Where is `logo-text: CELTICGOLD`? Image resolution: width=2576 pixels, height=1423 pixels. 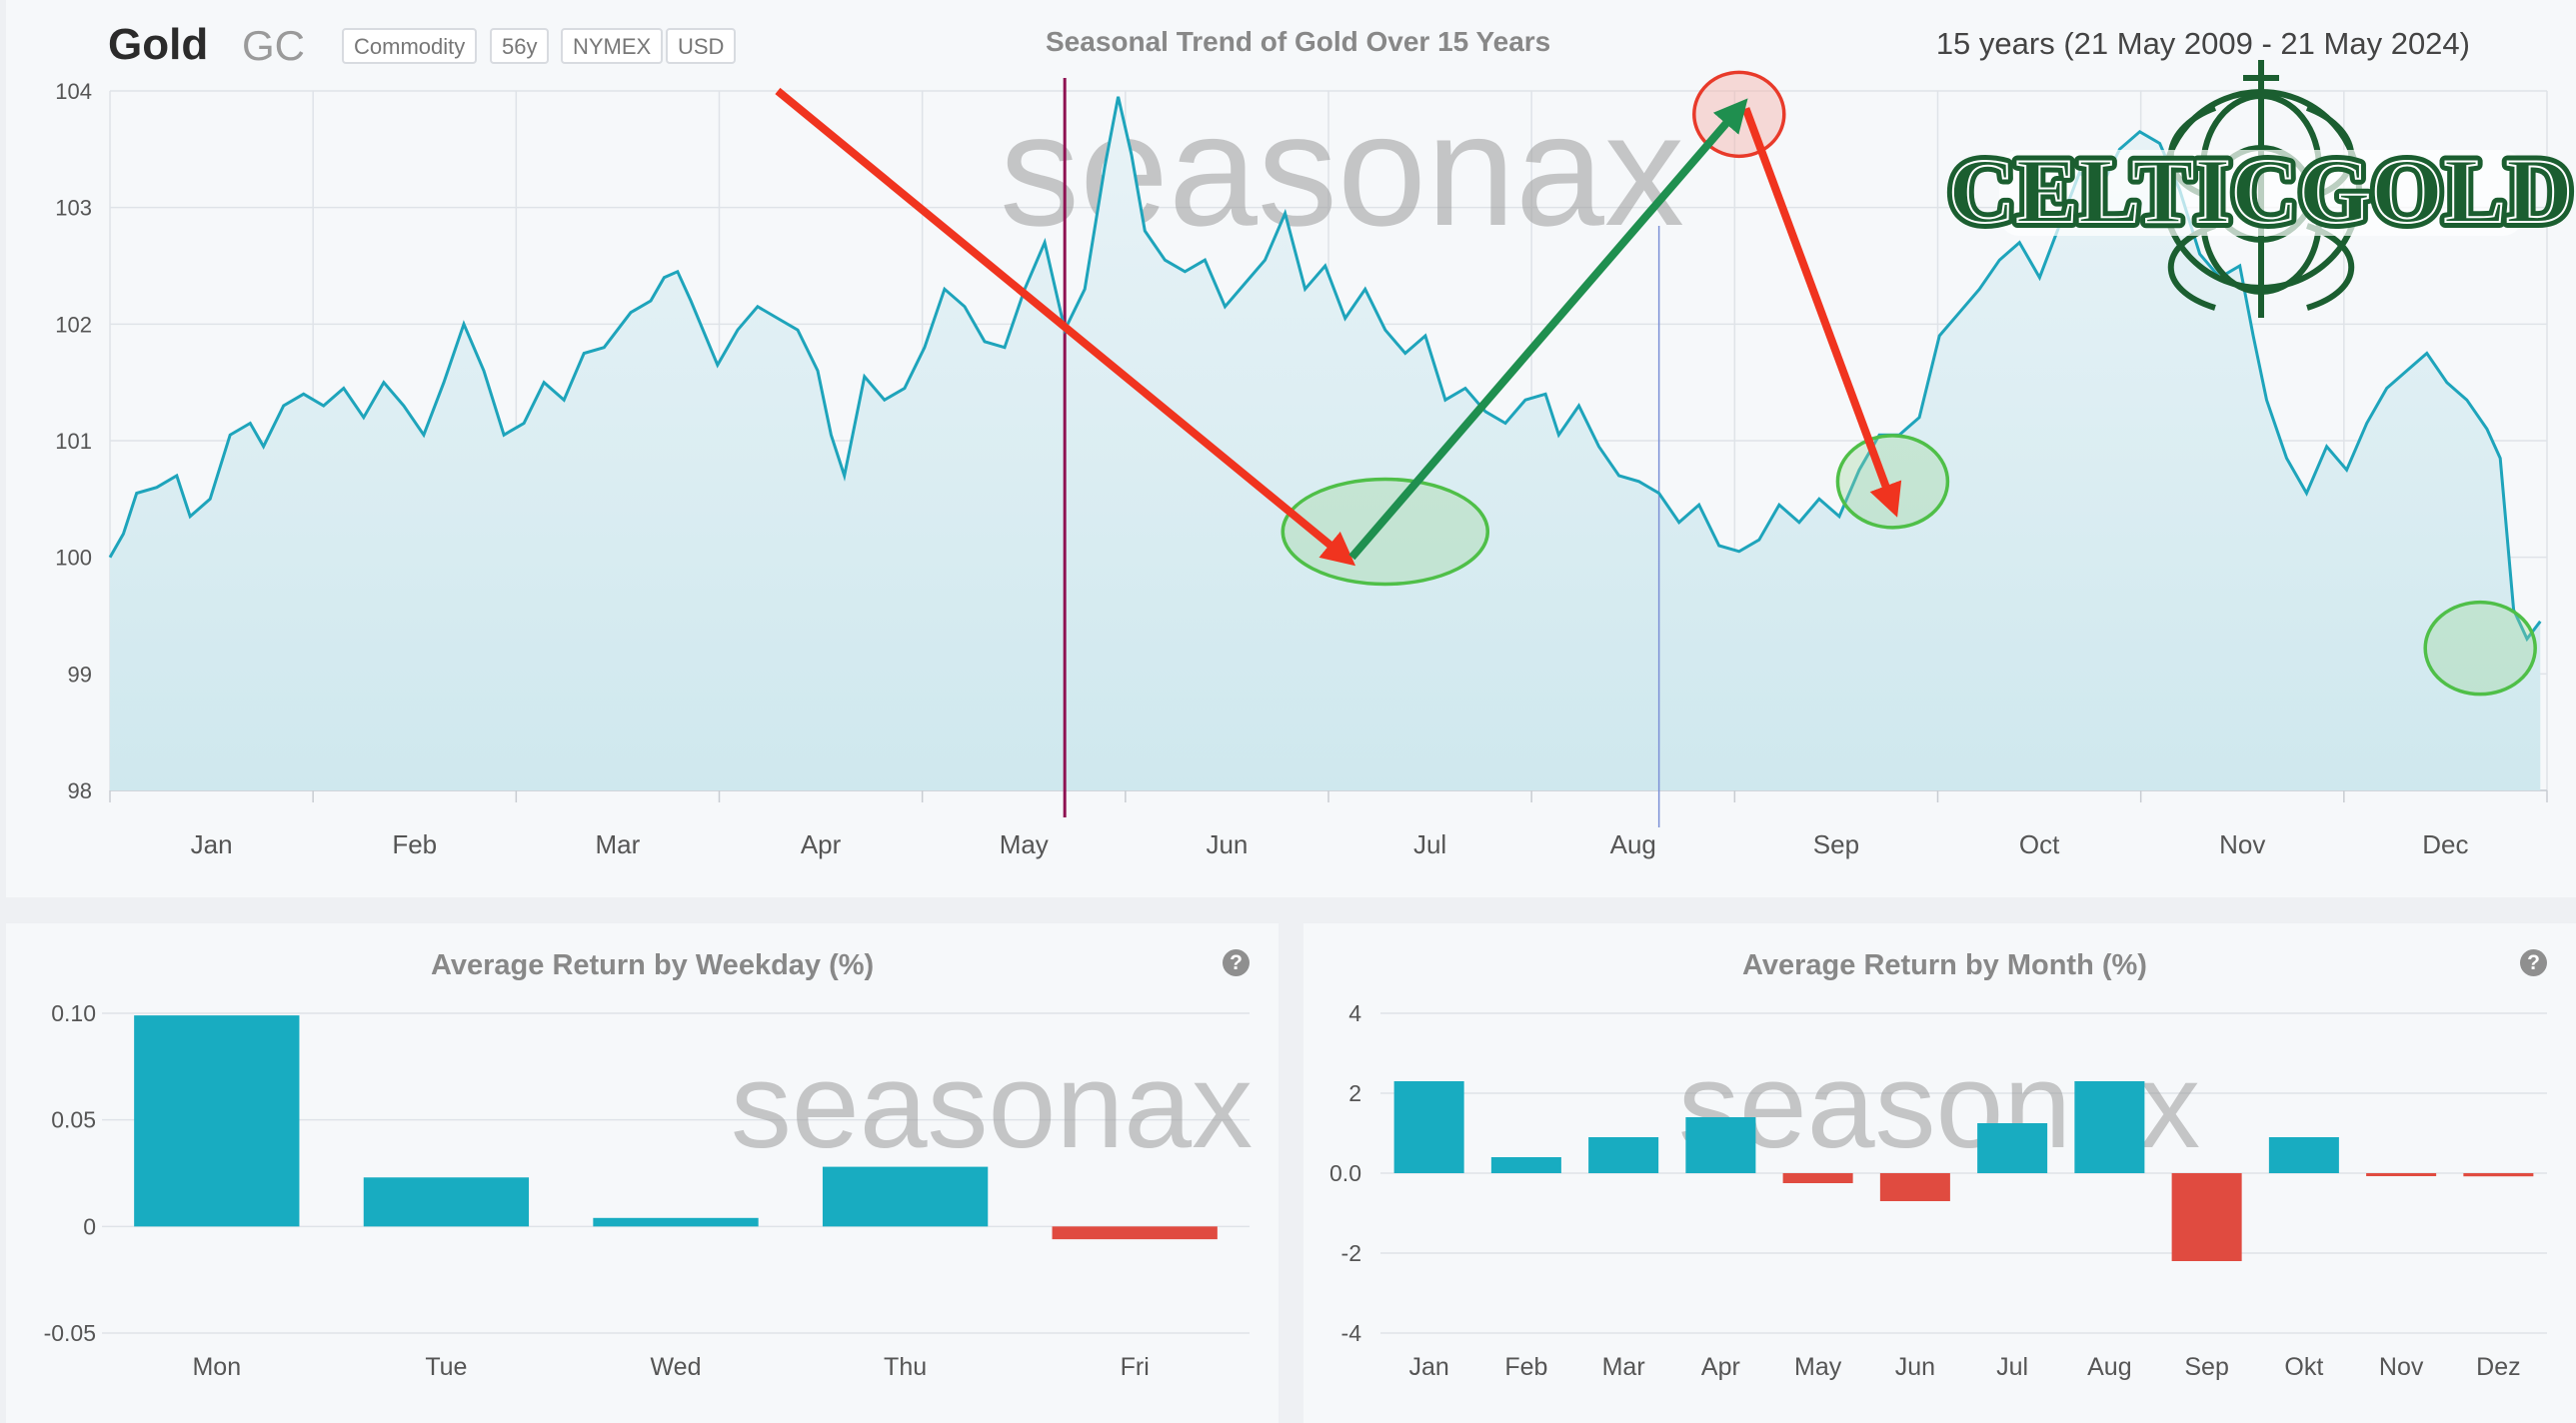
logo-text: CELTICGOLD is located at coordinates (2260, 191).